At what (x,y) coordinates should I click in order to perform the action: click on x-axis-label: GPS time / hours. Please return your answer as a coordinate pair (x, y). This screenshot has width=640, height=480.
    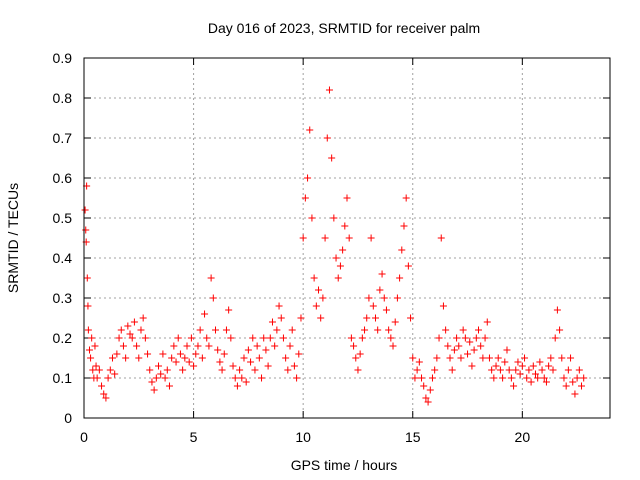
    Looking at the image, I should click on (344, 465).